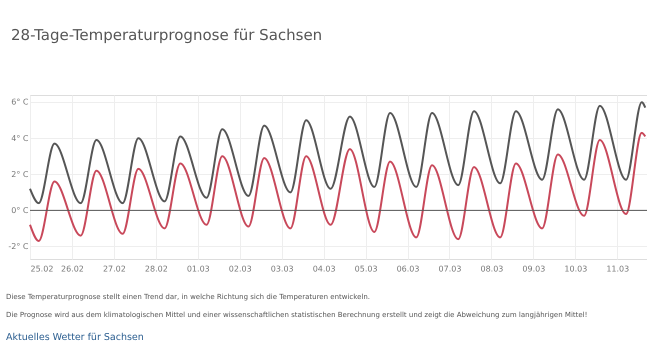 This screenshot has width=647, height=364. Describe the element at coordinates (156, 269) in the screenshot. I see `x-tick-label: 28.02` at that location.